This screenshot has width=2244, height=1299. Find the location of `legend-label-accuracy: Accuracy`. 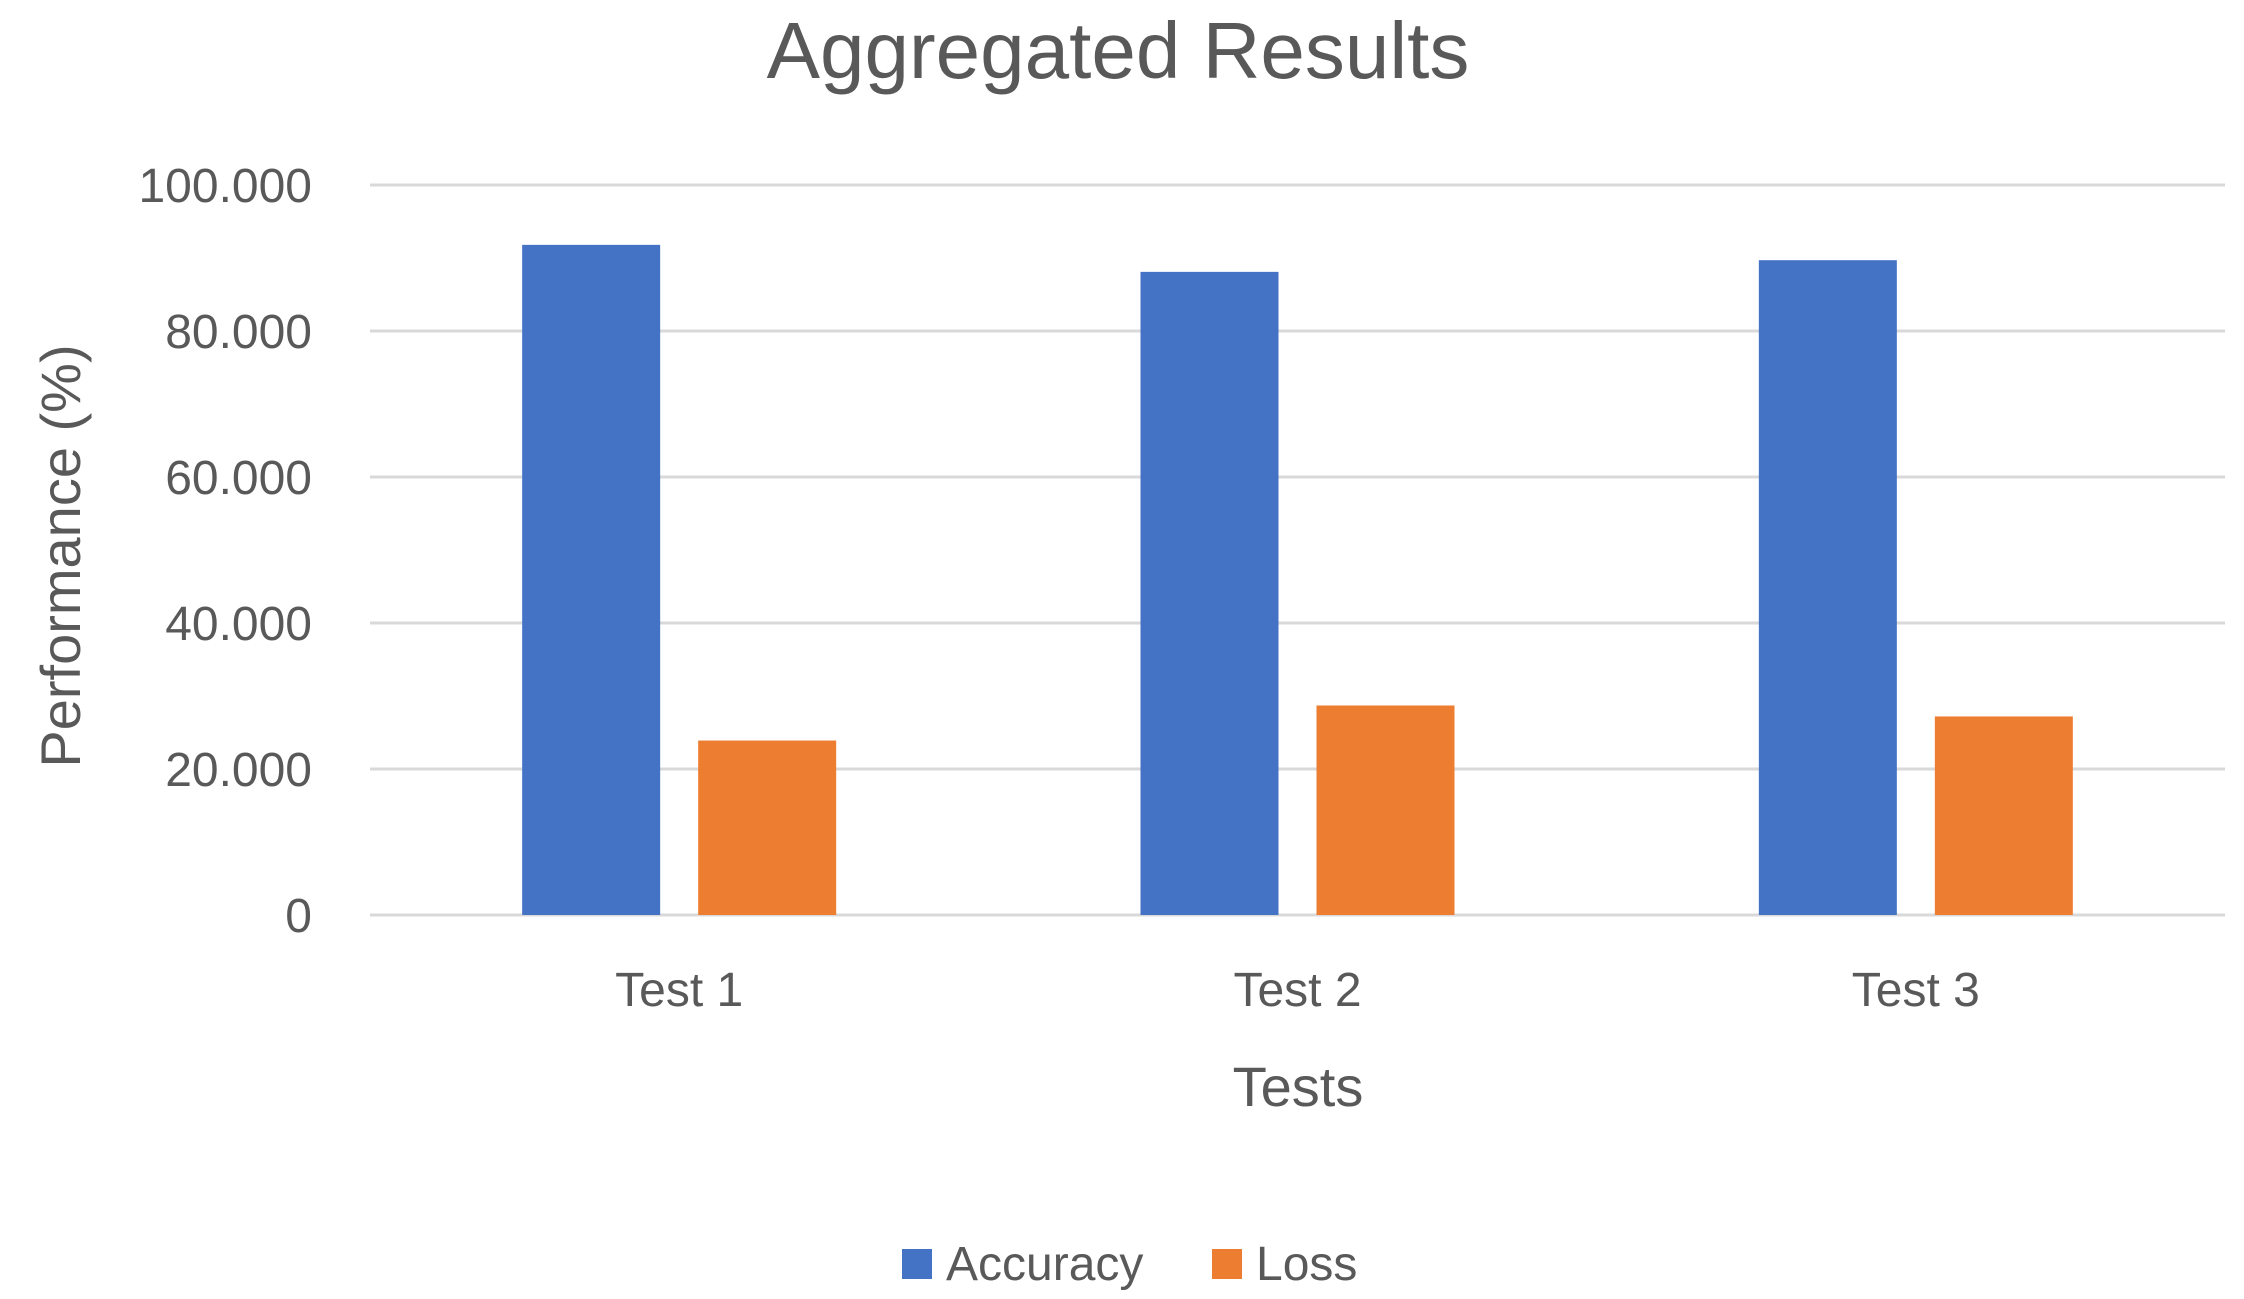

legend-label-accuracy: Accuracy is located at coordinates (1044, 1264).